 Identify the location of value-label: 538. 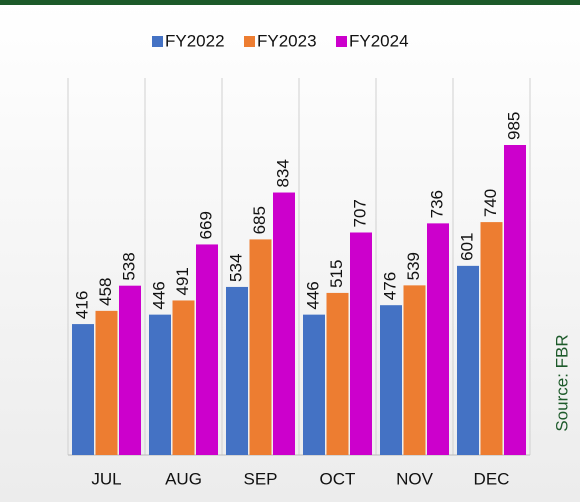
(128, 266).